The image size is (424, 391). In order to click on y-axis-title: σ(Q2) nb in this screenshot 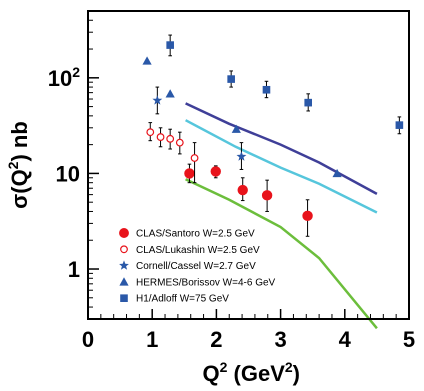, I will do `click(18, 165)`.